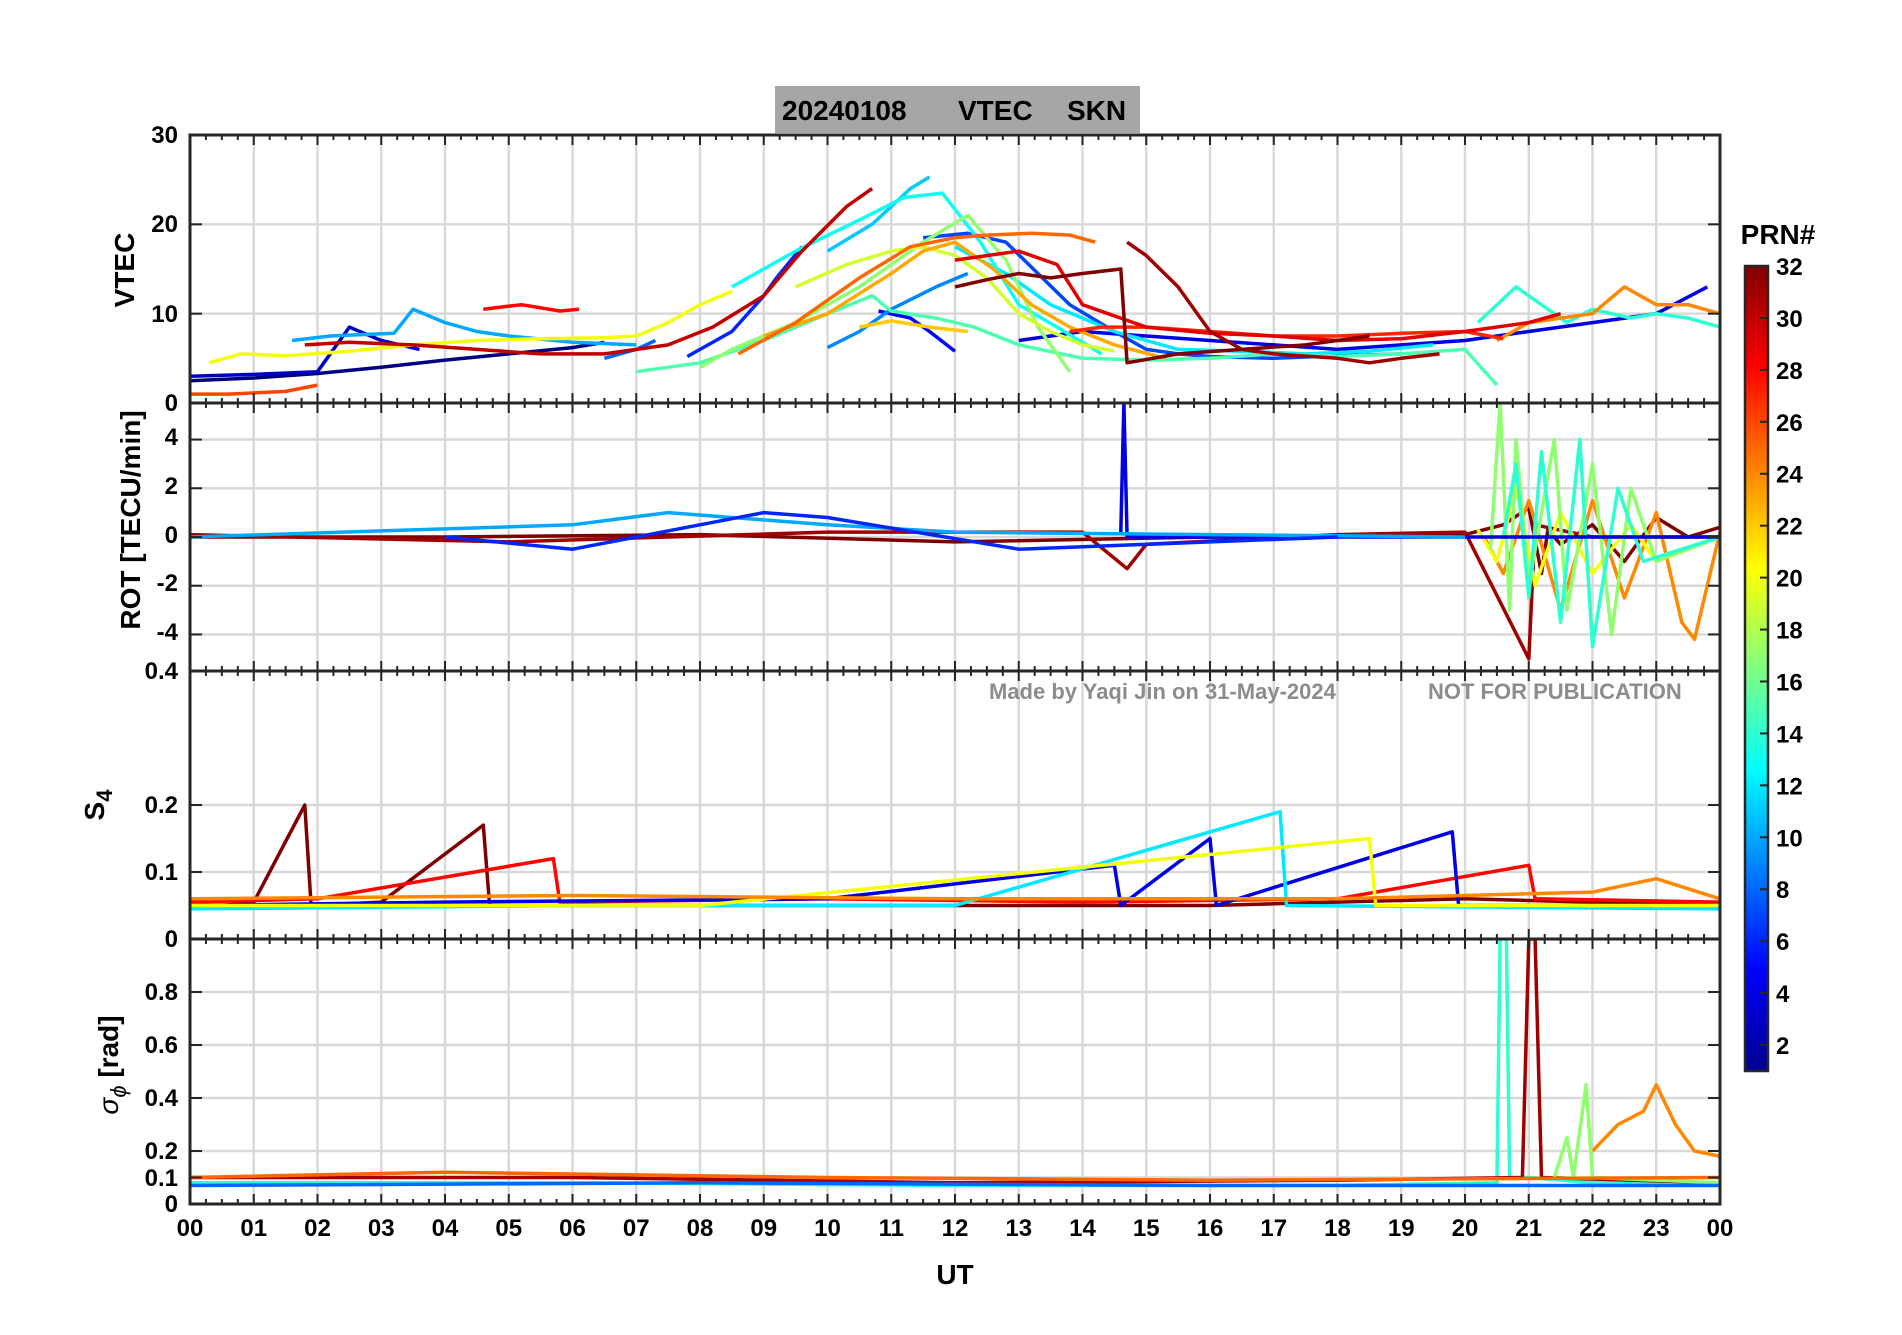  What do you see at coordinates (1789, 371) in the screenshot?
I see `colorbar-tick-label: 28` at bounding box center [1789, 371].